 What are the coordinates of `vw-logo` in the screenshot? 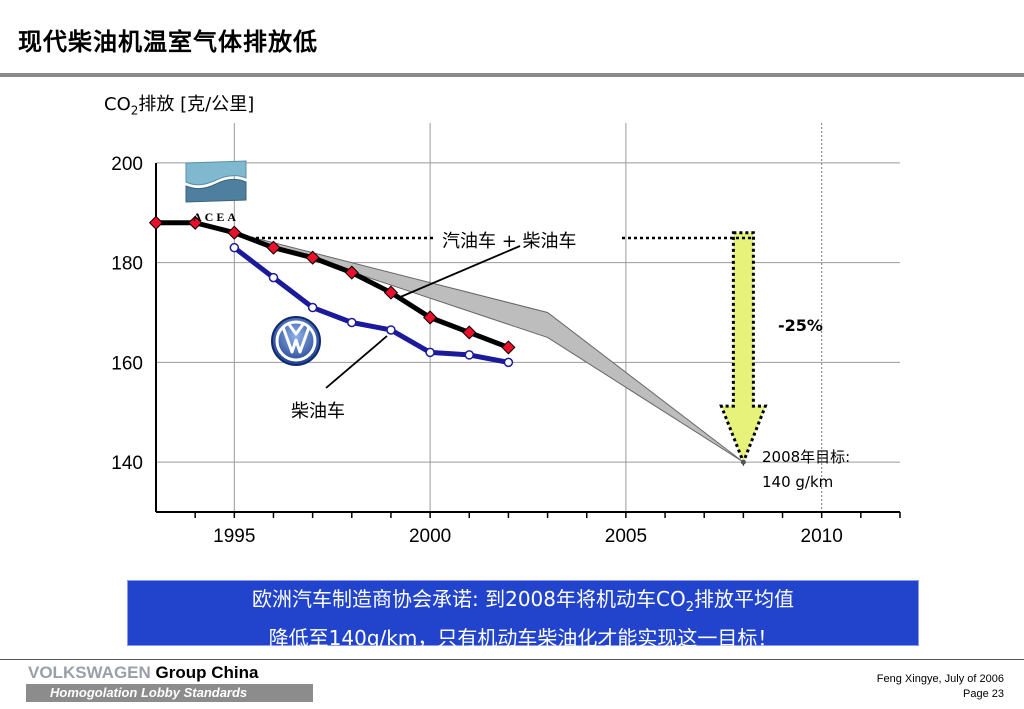 It's located at (296, 341).